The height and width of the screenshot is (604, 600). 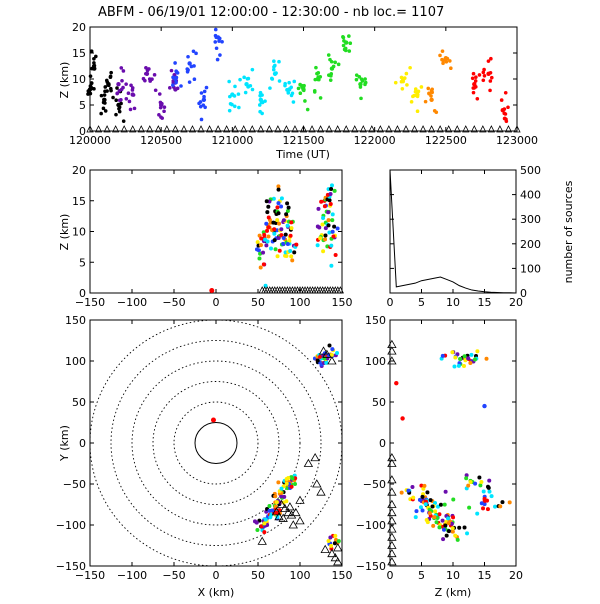 What do you see at coordinates (82, 443) in the screenshot?
I see `y-tick-label: 0` at bounding box center [82, 443].